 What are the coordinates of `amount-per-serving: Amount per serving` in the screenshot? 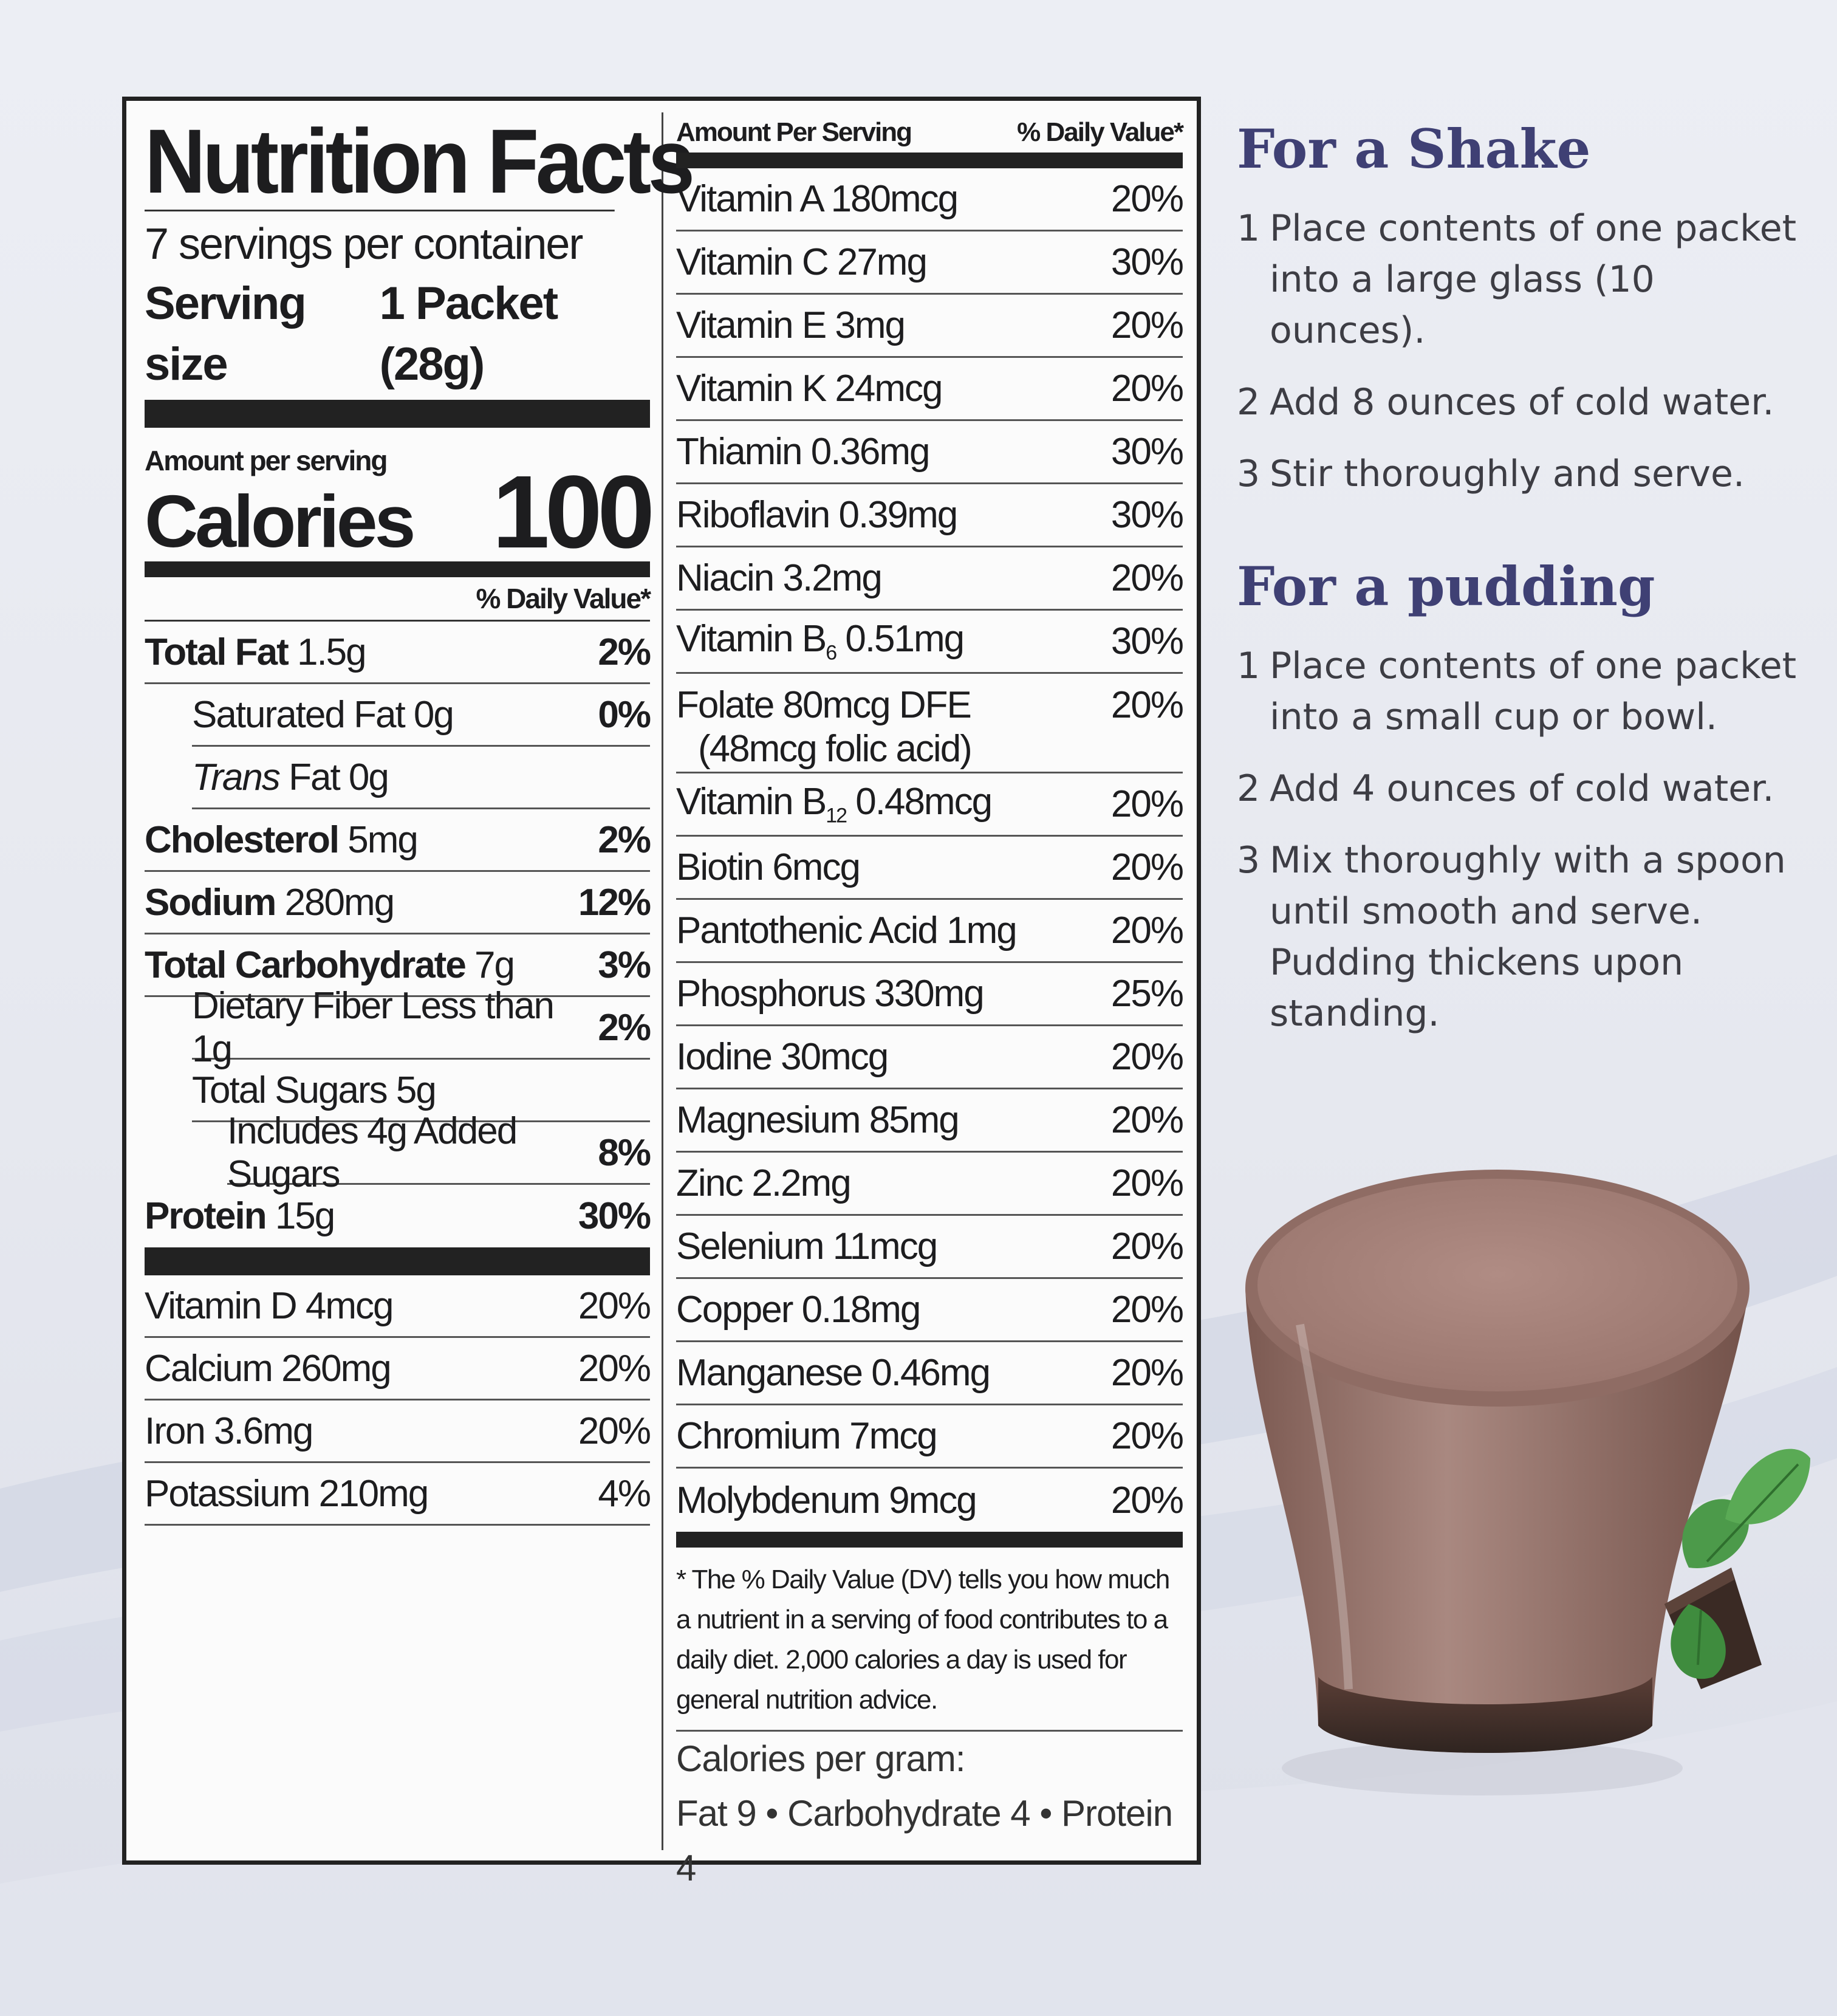 It's located at (266, 460).